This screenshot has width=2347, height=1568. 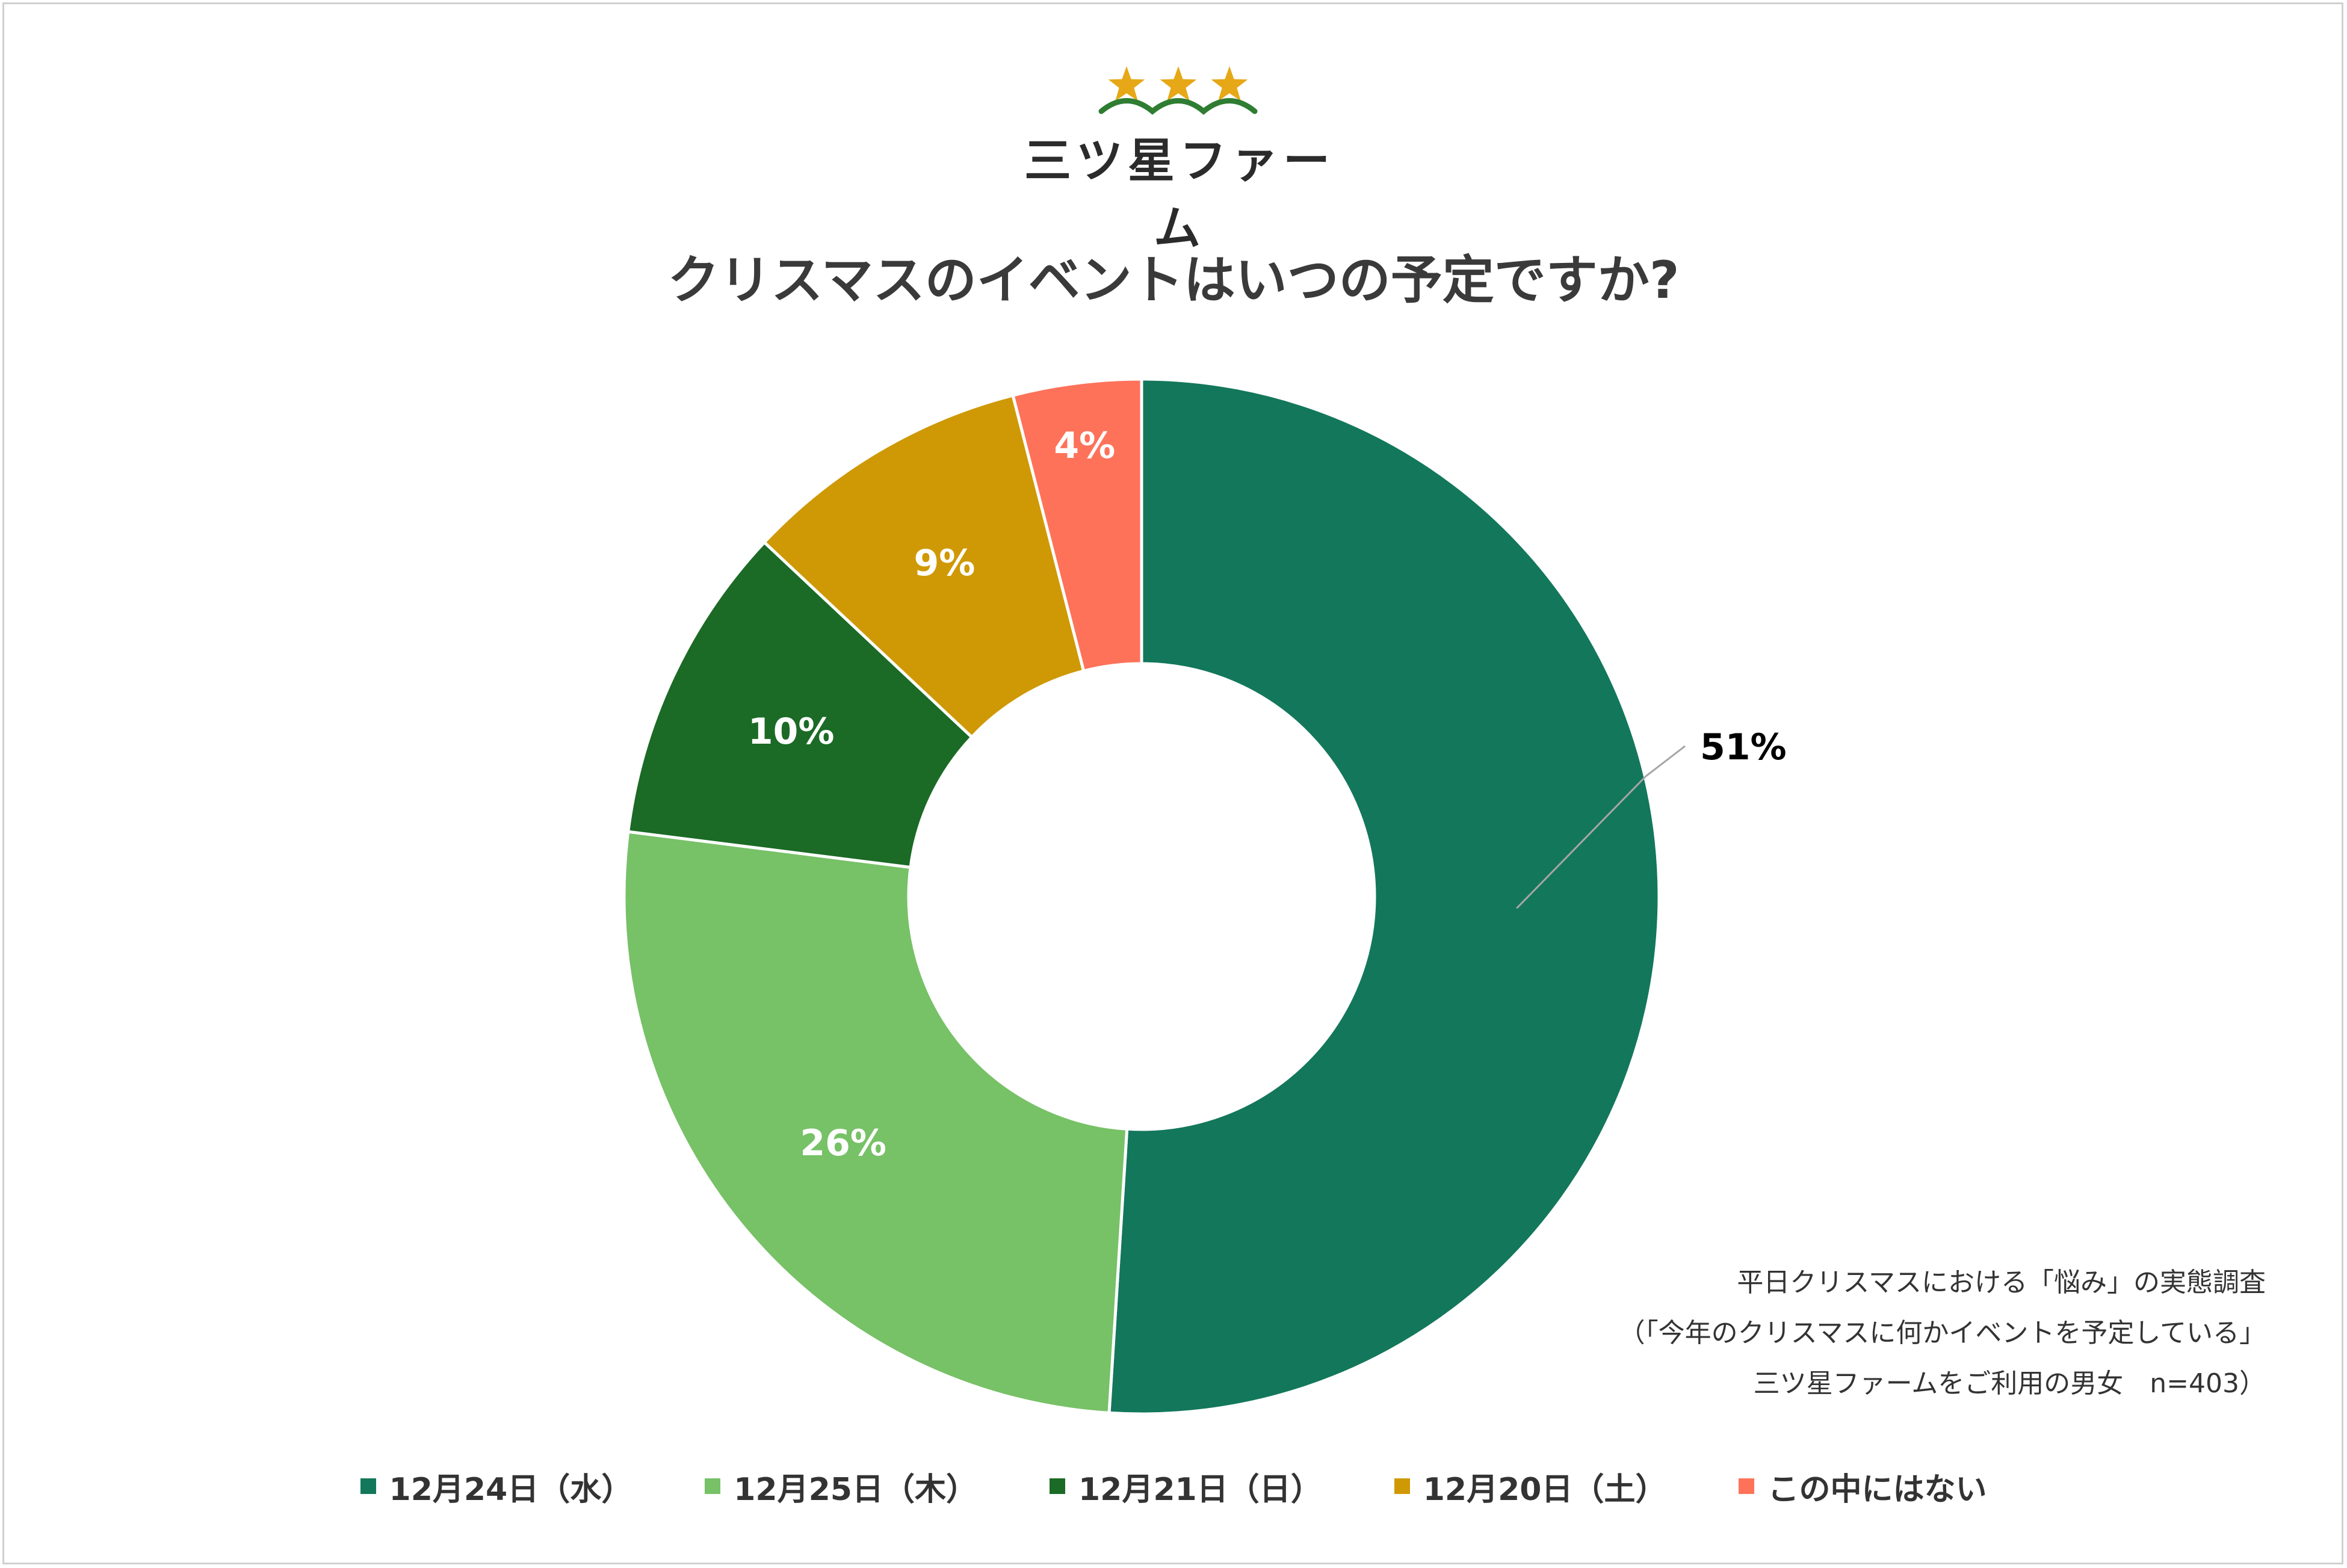 I want to click on legend-item: 12月21日（日）, so click(x=1185, y=1486).